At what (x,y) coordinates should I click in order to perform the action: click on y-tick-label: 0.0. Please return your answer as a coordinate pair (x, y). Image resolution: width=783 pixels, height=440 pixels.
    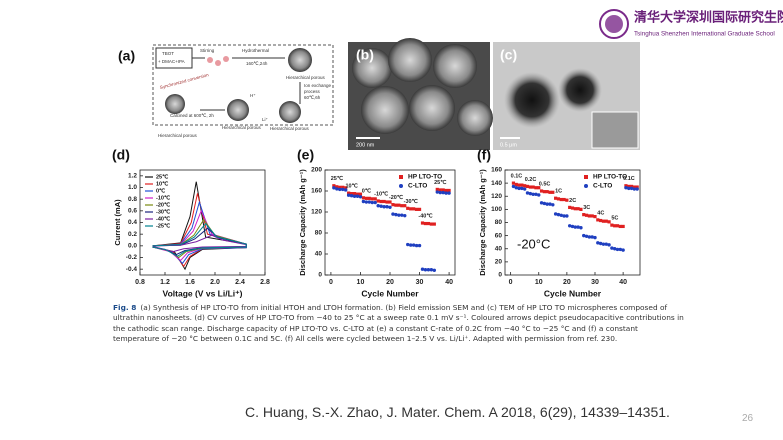
    Looking at the image, I should click on (132, 246).